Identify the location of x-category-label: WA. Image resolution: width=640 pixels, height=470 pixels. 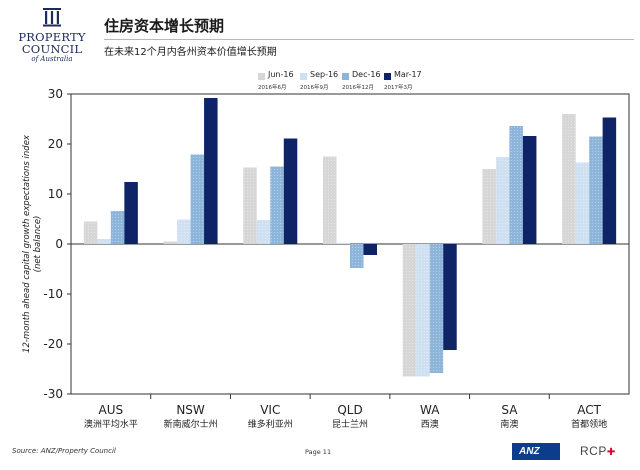
(430, 410).